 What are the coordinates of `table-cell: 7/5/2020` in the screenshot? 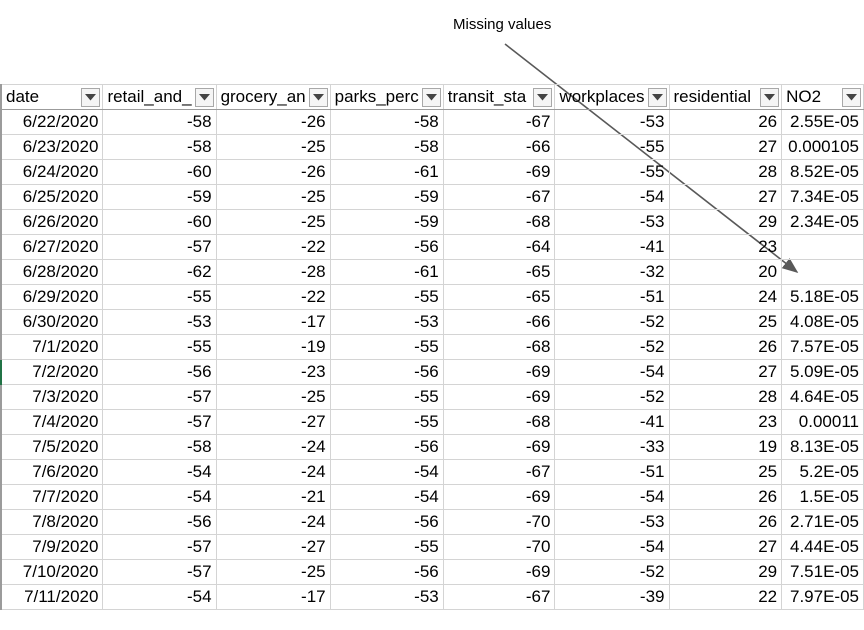 It's located at (52, 447).